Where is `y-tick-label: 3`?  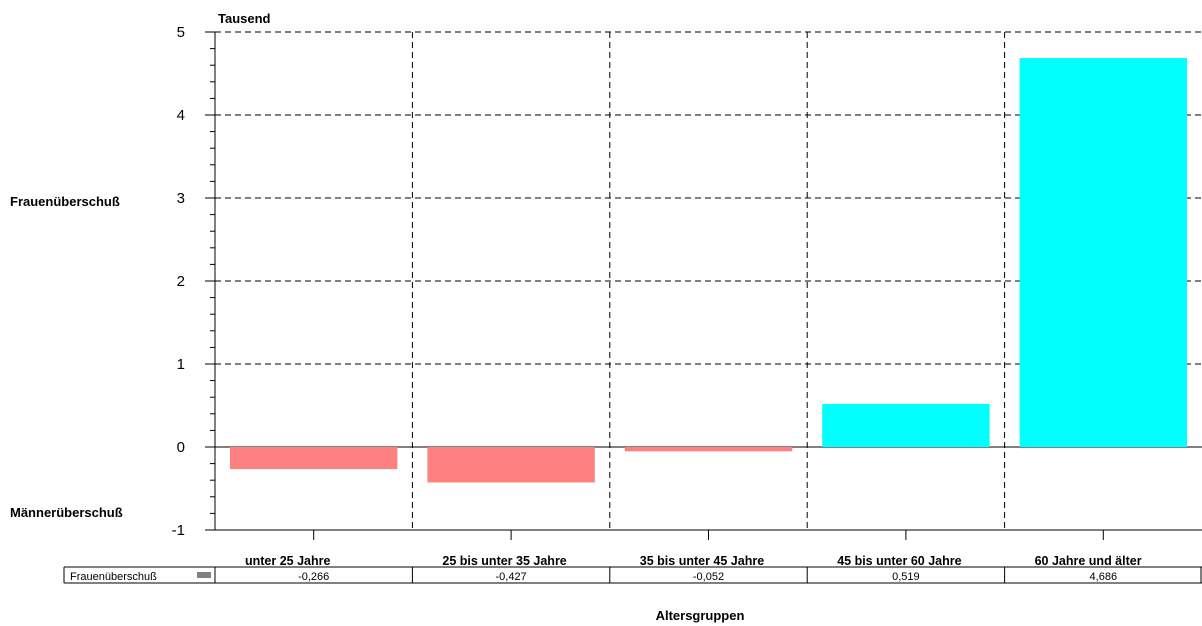 y-tick-label: 3 is located at coordinates (181, 198).